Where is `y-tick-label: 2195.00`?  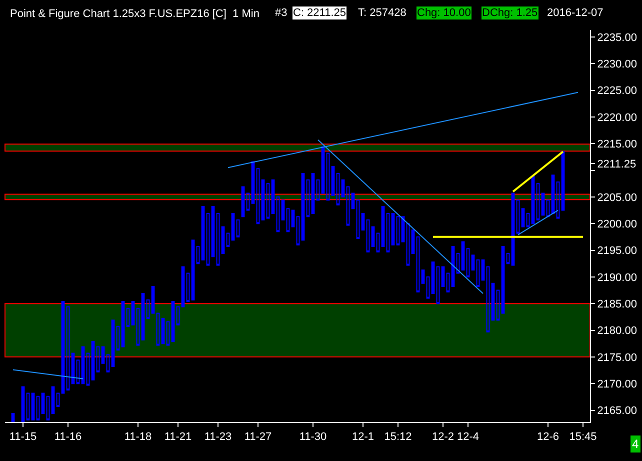
y-tick-label: 2195.00 is located at coordinates (617, 251).